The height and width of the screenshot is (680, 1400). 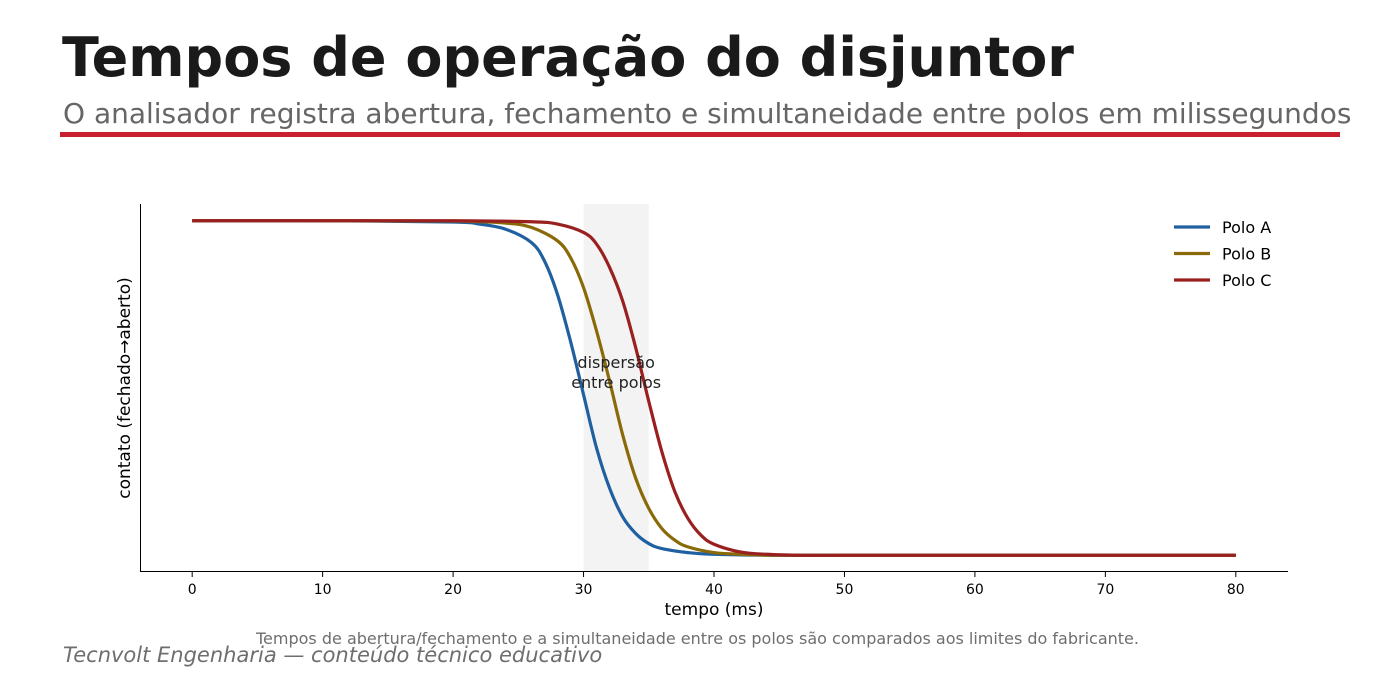 I want to click on accent-rule, so click(x=700, y=134).